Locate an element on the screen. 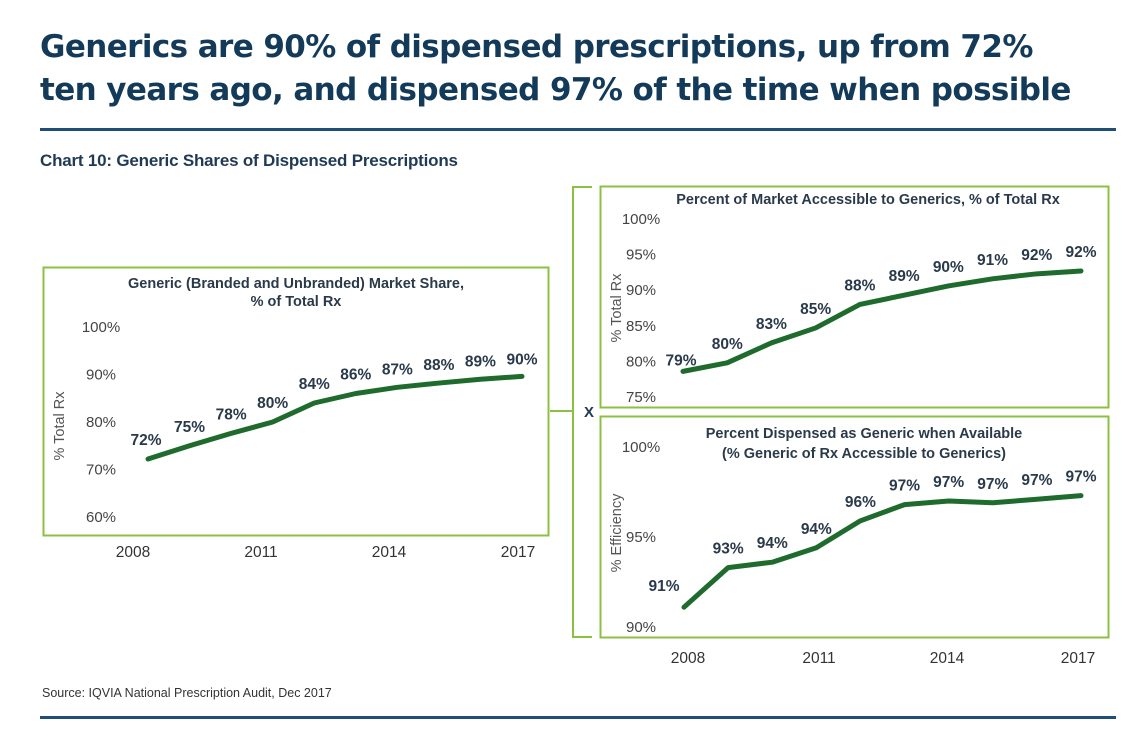 The height and width of the screenshot is (742, 1144). data-label: 75% is located at coordinates (189, 427).